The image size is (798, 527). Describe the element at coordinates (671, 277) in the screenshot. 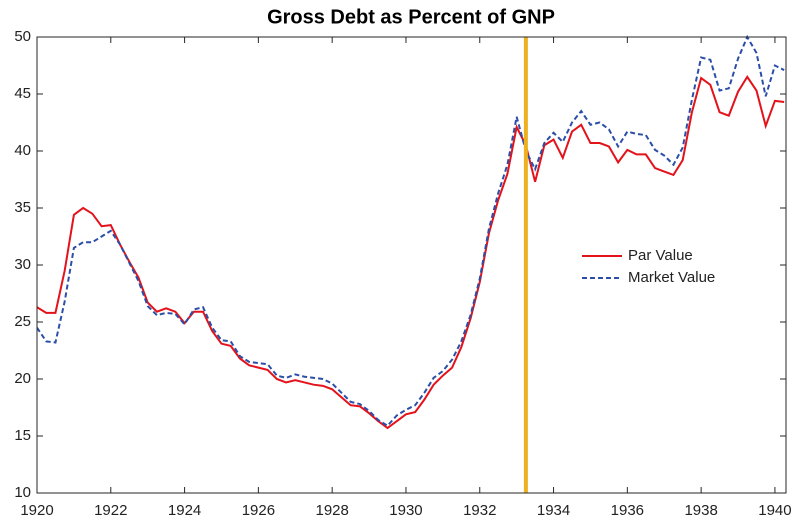

I see `legend-label: Market Value` at that location.